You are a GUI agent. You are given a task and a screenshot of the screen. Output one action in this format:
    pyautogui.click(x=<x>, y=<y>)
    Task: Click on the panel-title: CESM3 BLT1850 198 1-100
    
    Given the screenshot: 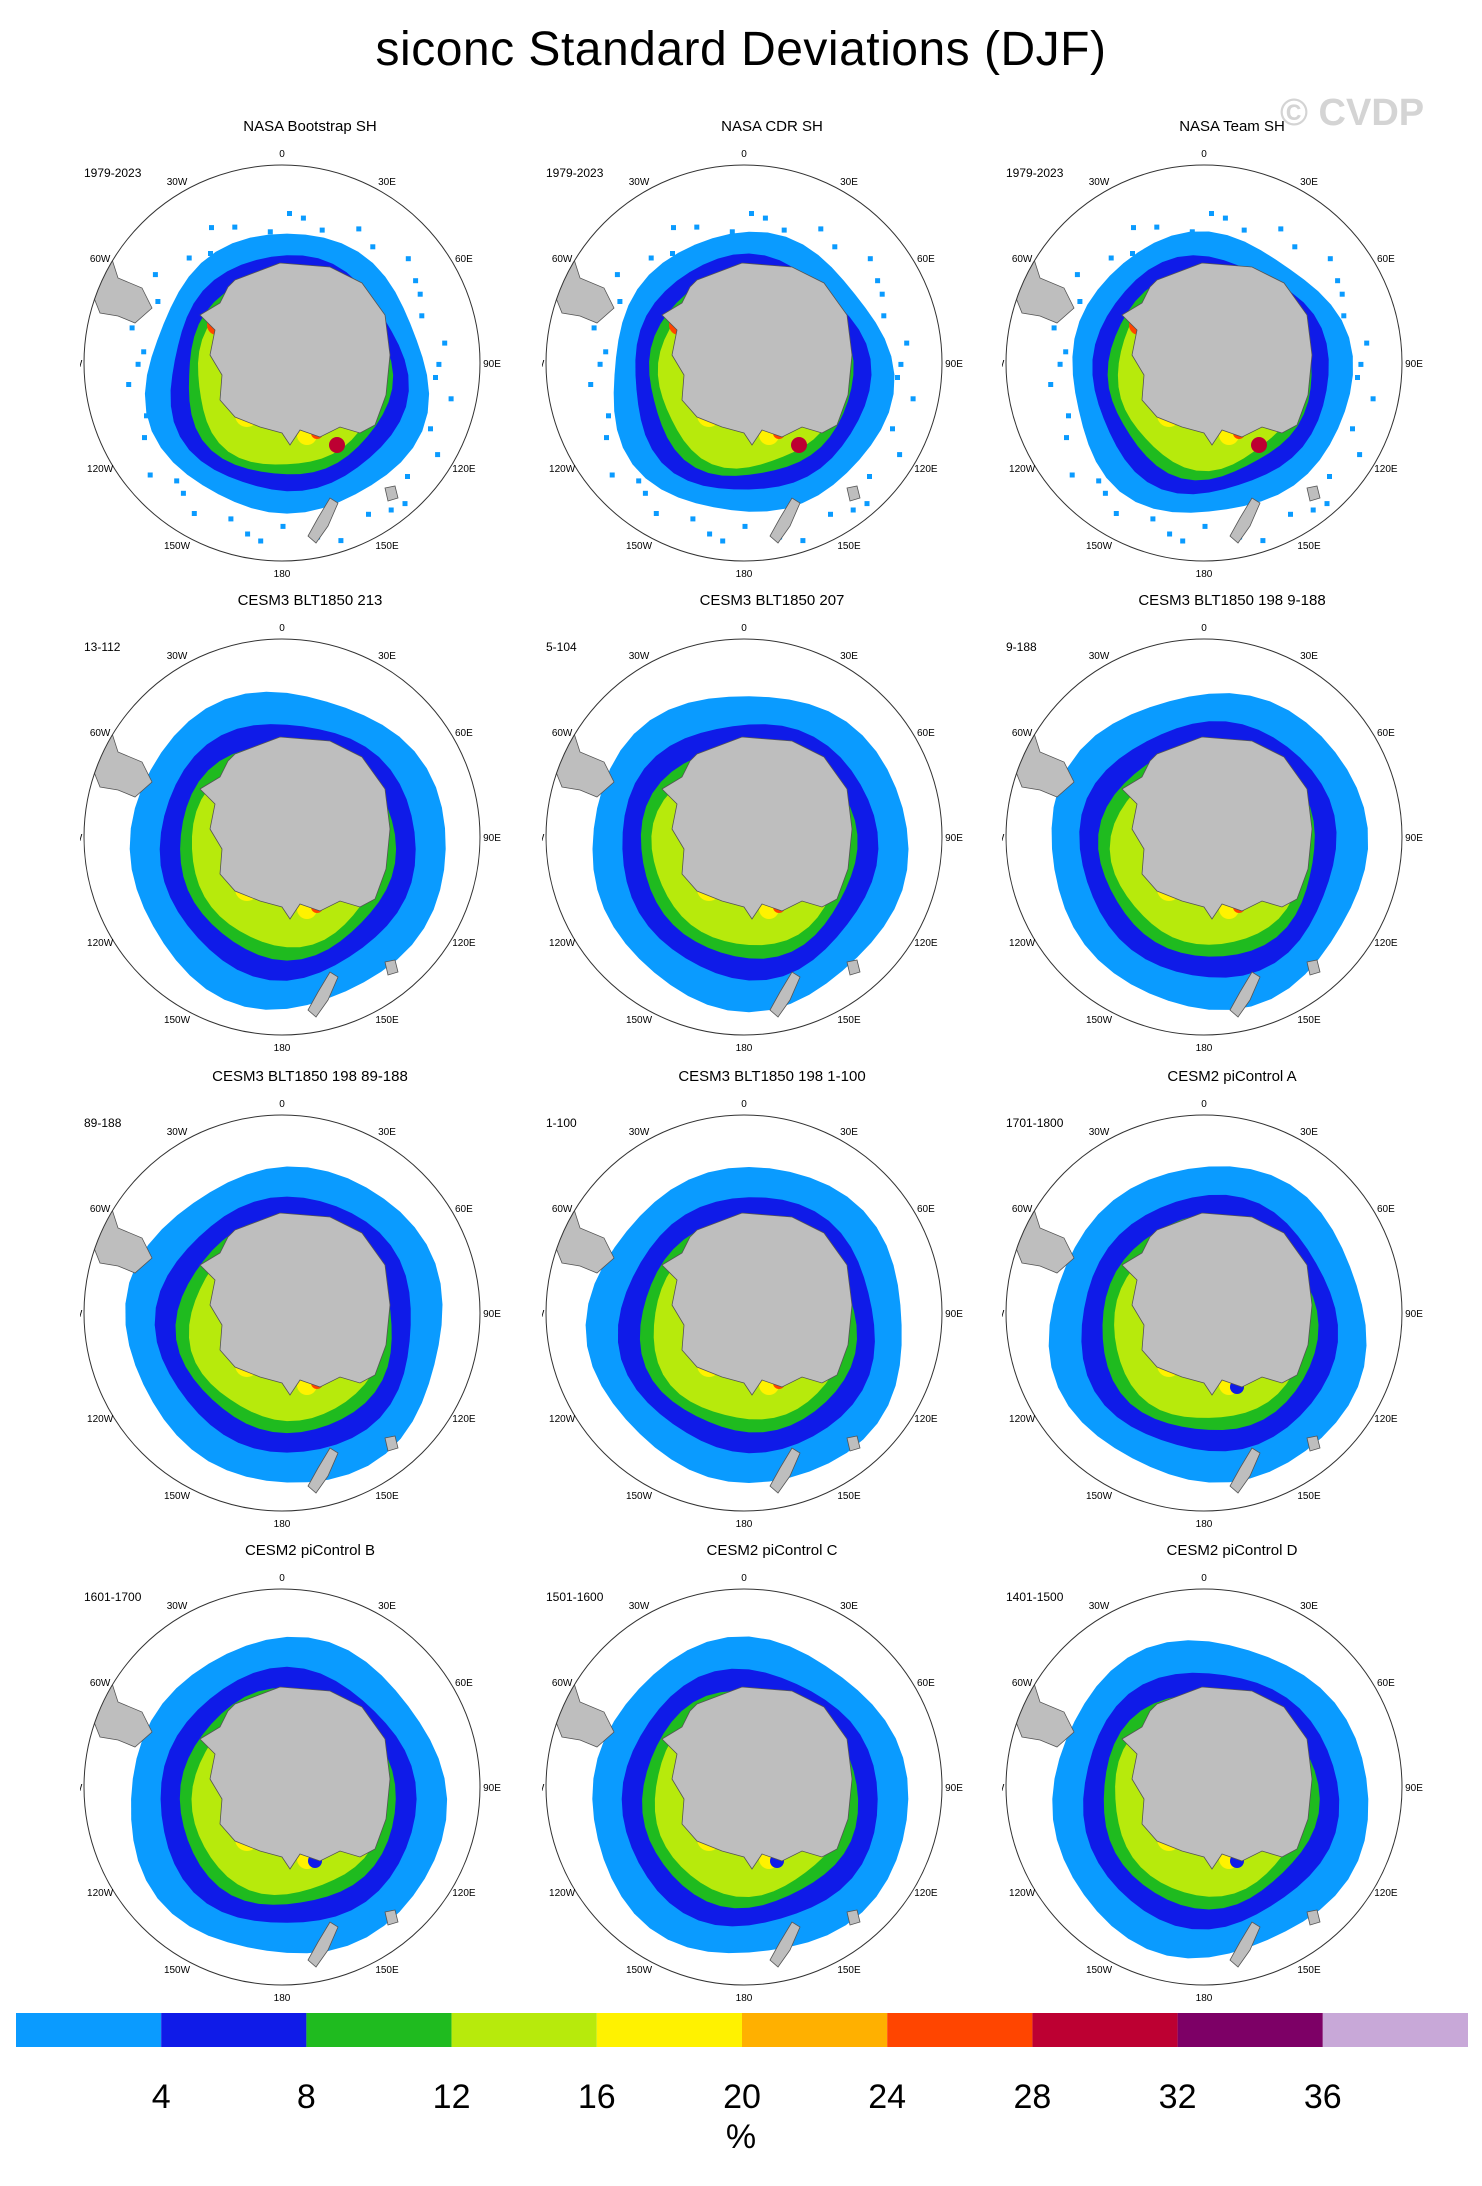 What is the action you would take?
    pyautogui.click(x=772, y=1076)
    